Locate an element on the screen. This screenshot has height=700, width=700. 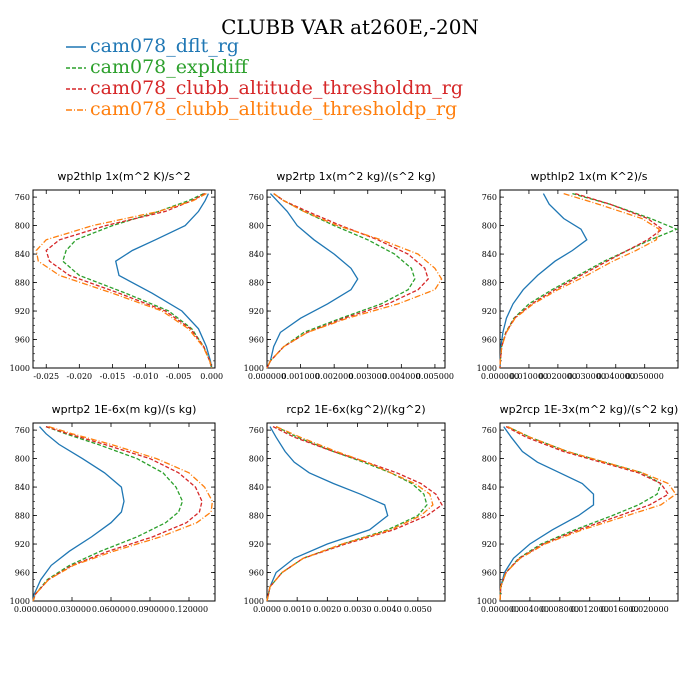
legend-label-cam078_clubb_altitude_thresholdp_rg: cam078_clubb_altitude_thresholdp_rg is located at coordinates (273, 109).